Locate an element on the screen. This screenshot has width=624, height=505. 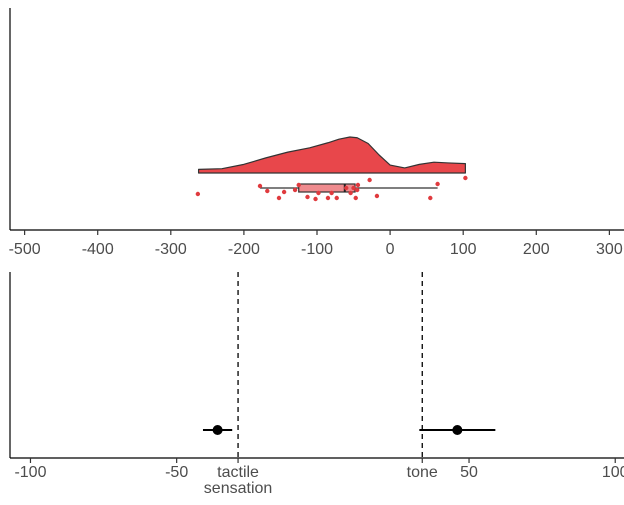
x-tick-label: 0 is located at coordinates (390, 249).